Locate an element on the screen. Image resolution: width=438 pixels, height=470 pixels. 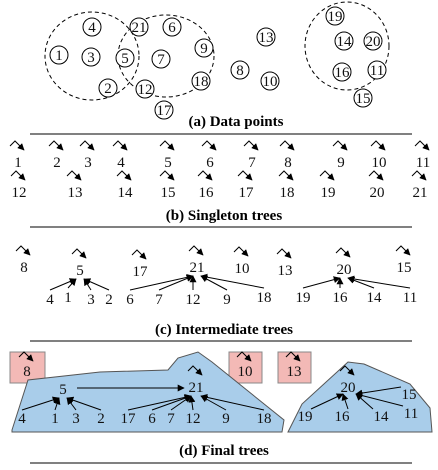
data-point-label: 12 is located at coordinates (145, 90).